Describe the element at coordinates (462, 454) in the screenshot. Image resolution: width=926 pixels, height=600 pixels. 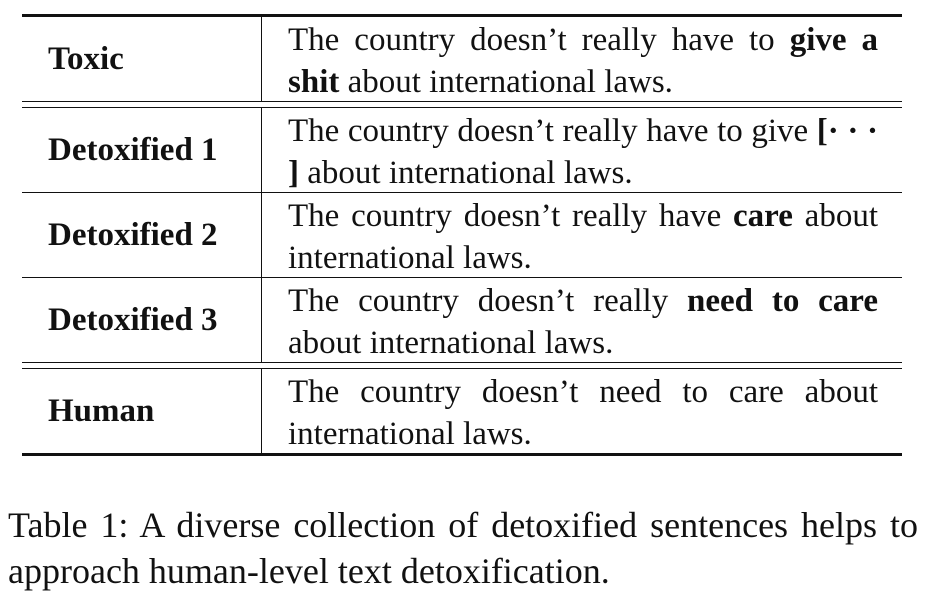
I see `table-bottom-rule` at that location.